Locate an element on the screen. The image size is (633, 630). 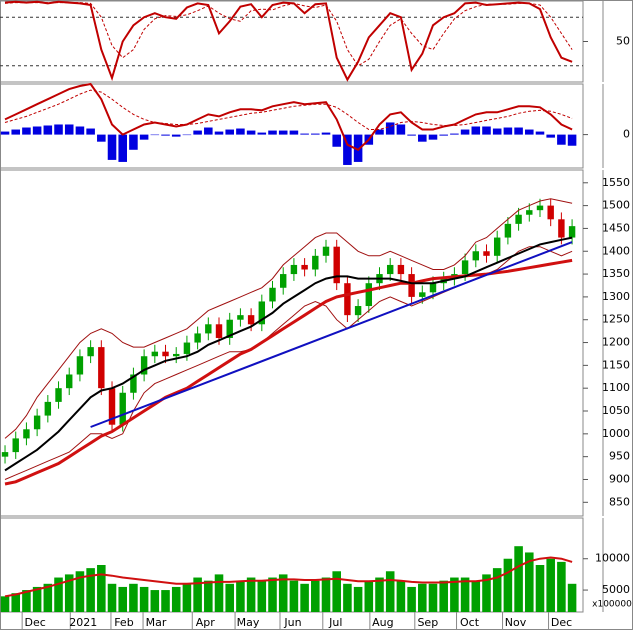
y-tick-label: 5000 is located at coordinates (616, 589).